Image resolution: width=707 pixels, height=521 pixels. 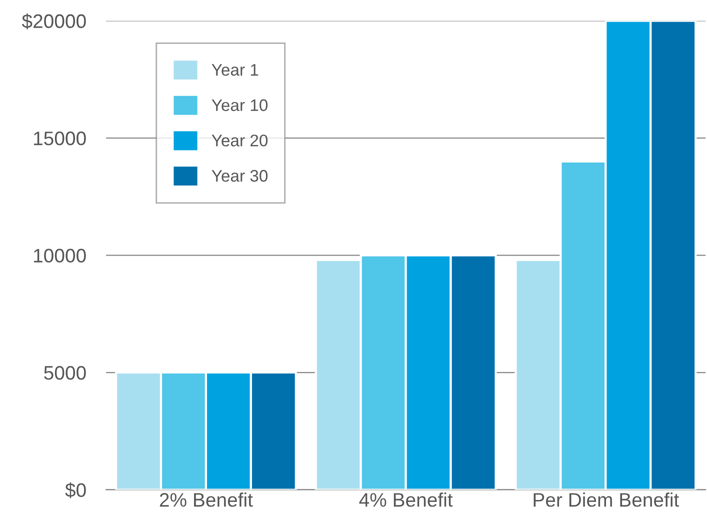 What do you see at coordinates (54, 21) in the screenshot?
I see `y-tick-label: $20000` at bounding box center [54, 21].